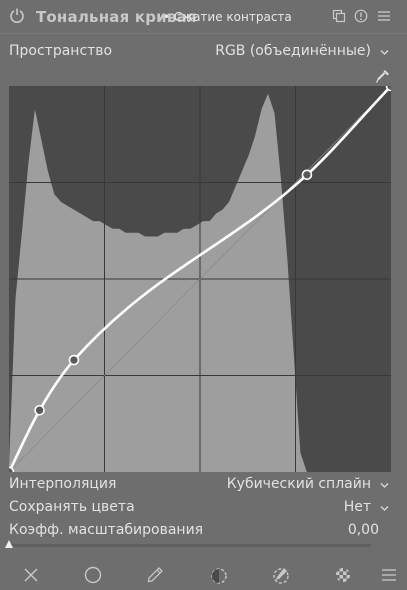 The image size is (407, 590). I want to click on reset-icon, so click(361, 16).